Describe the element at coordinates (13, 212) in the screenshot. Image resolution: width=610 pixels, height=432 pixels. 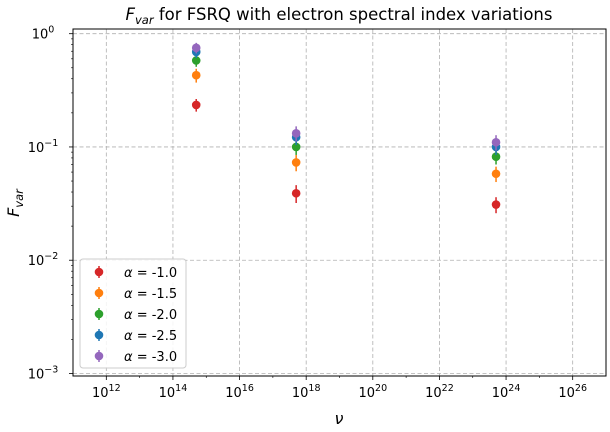
I see `ylabel-f: F` at that location.